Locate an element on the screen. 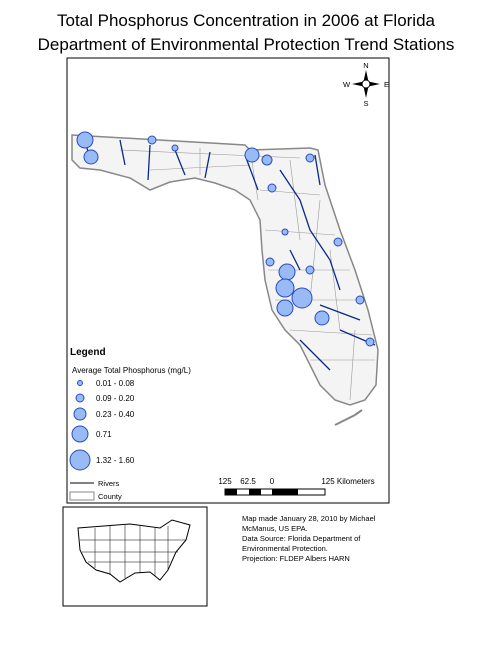  note-line: McManus, US EPA. is located at coordinates (275, 528).